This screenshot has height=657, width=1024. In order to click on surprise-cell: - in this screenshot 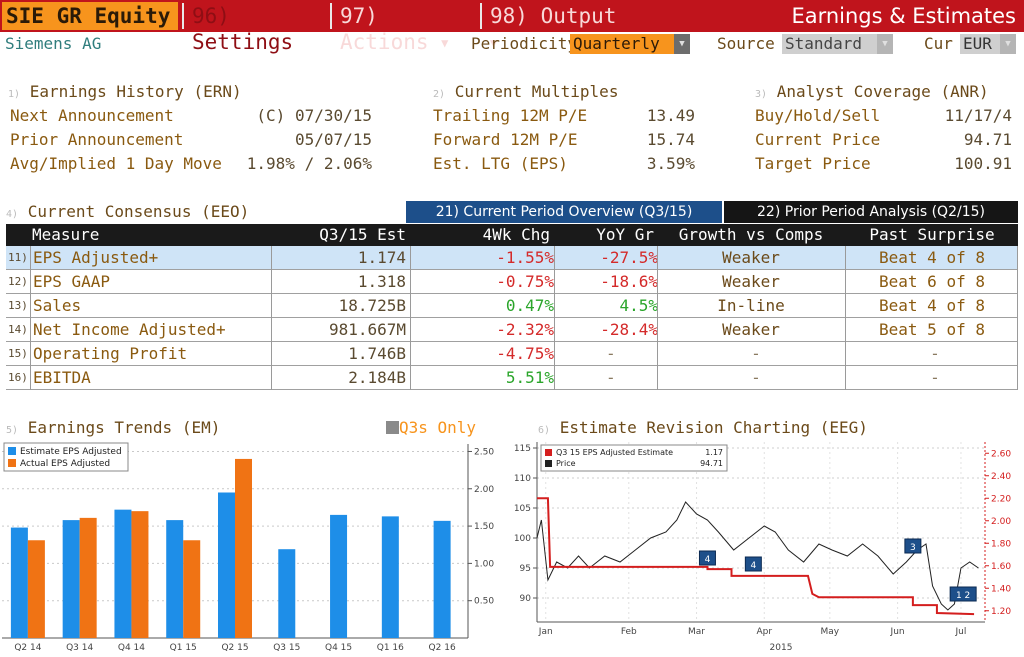, I will do `click(935, 377)`.